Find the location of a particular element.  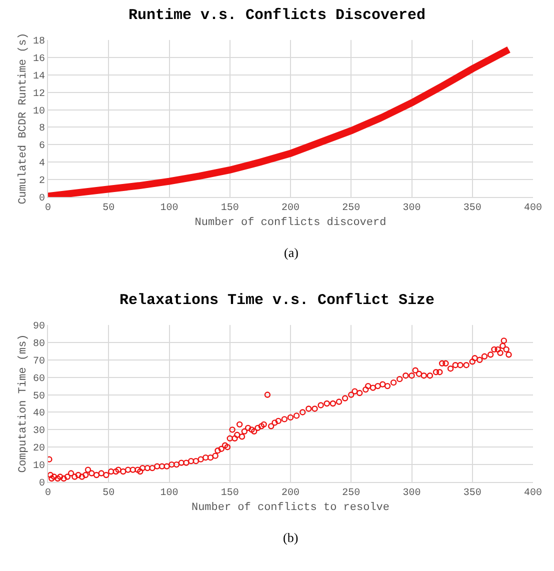

y-tick-label: 6 is located at coordinates (41, 146).